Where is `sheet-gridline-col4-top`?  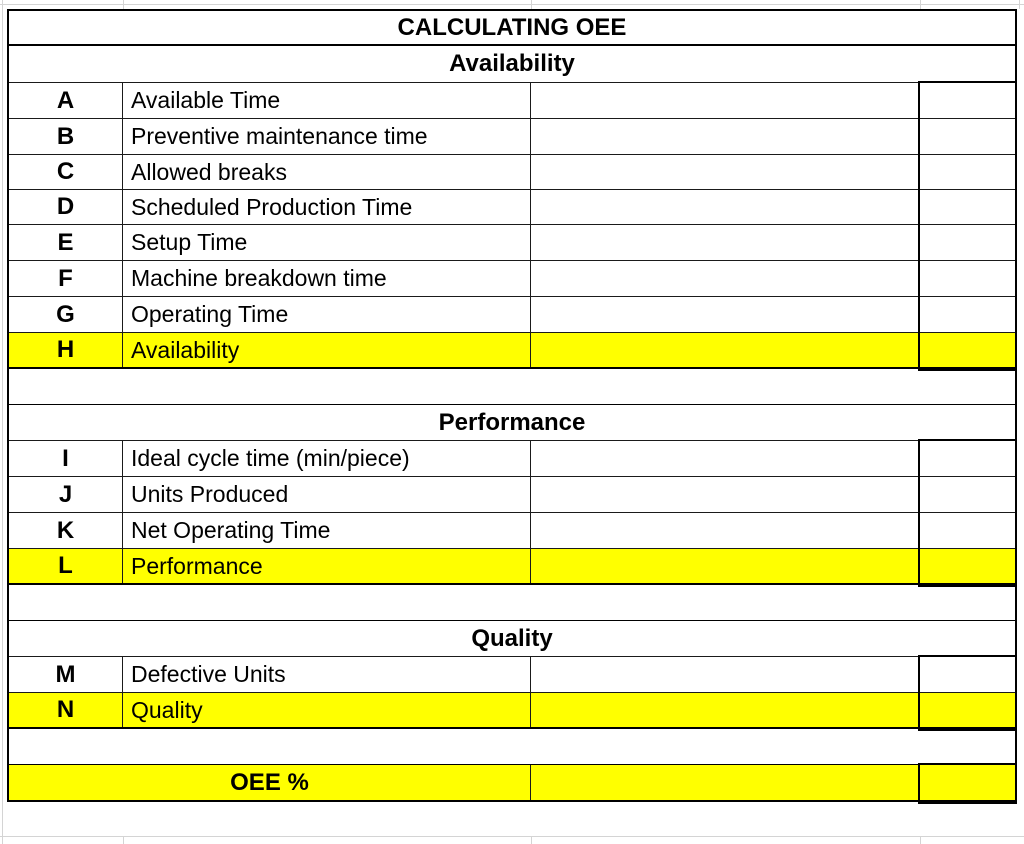
sheet-gridline-col4-top is located at coordinates (1019, 4).